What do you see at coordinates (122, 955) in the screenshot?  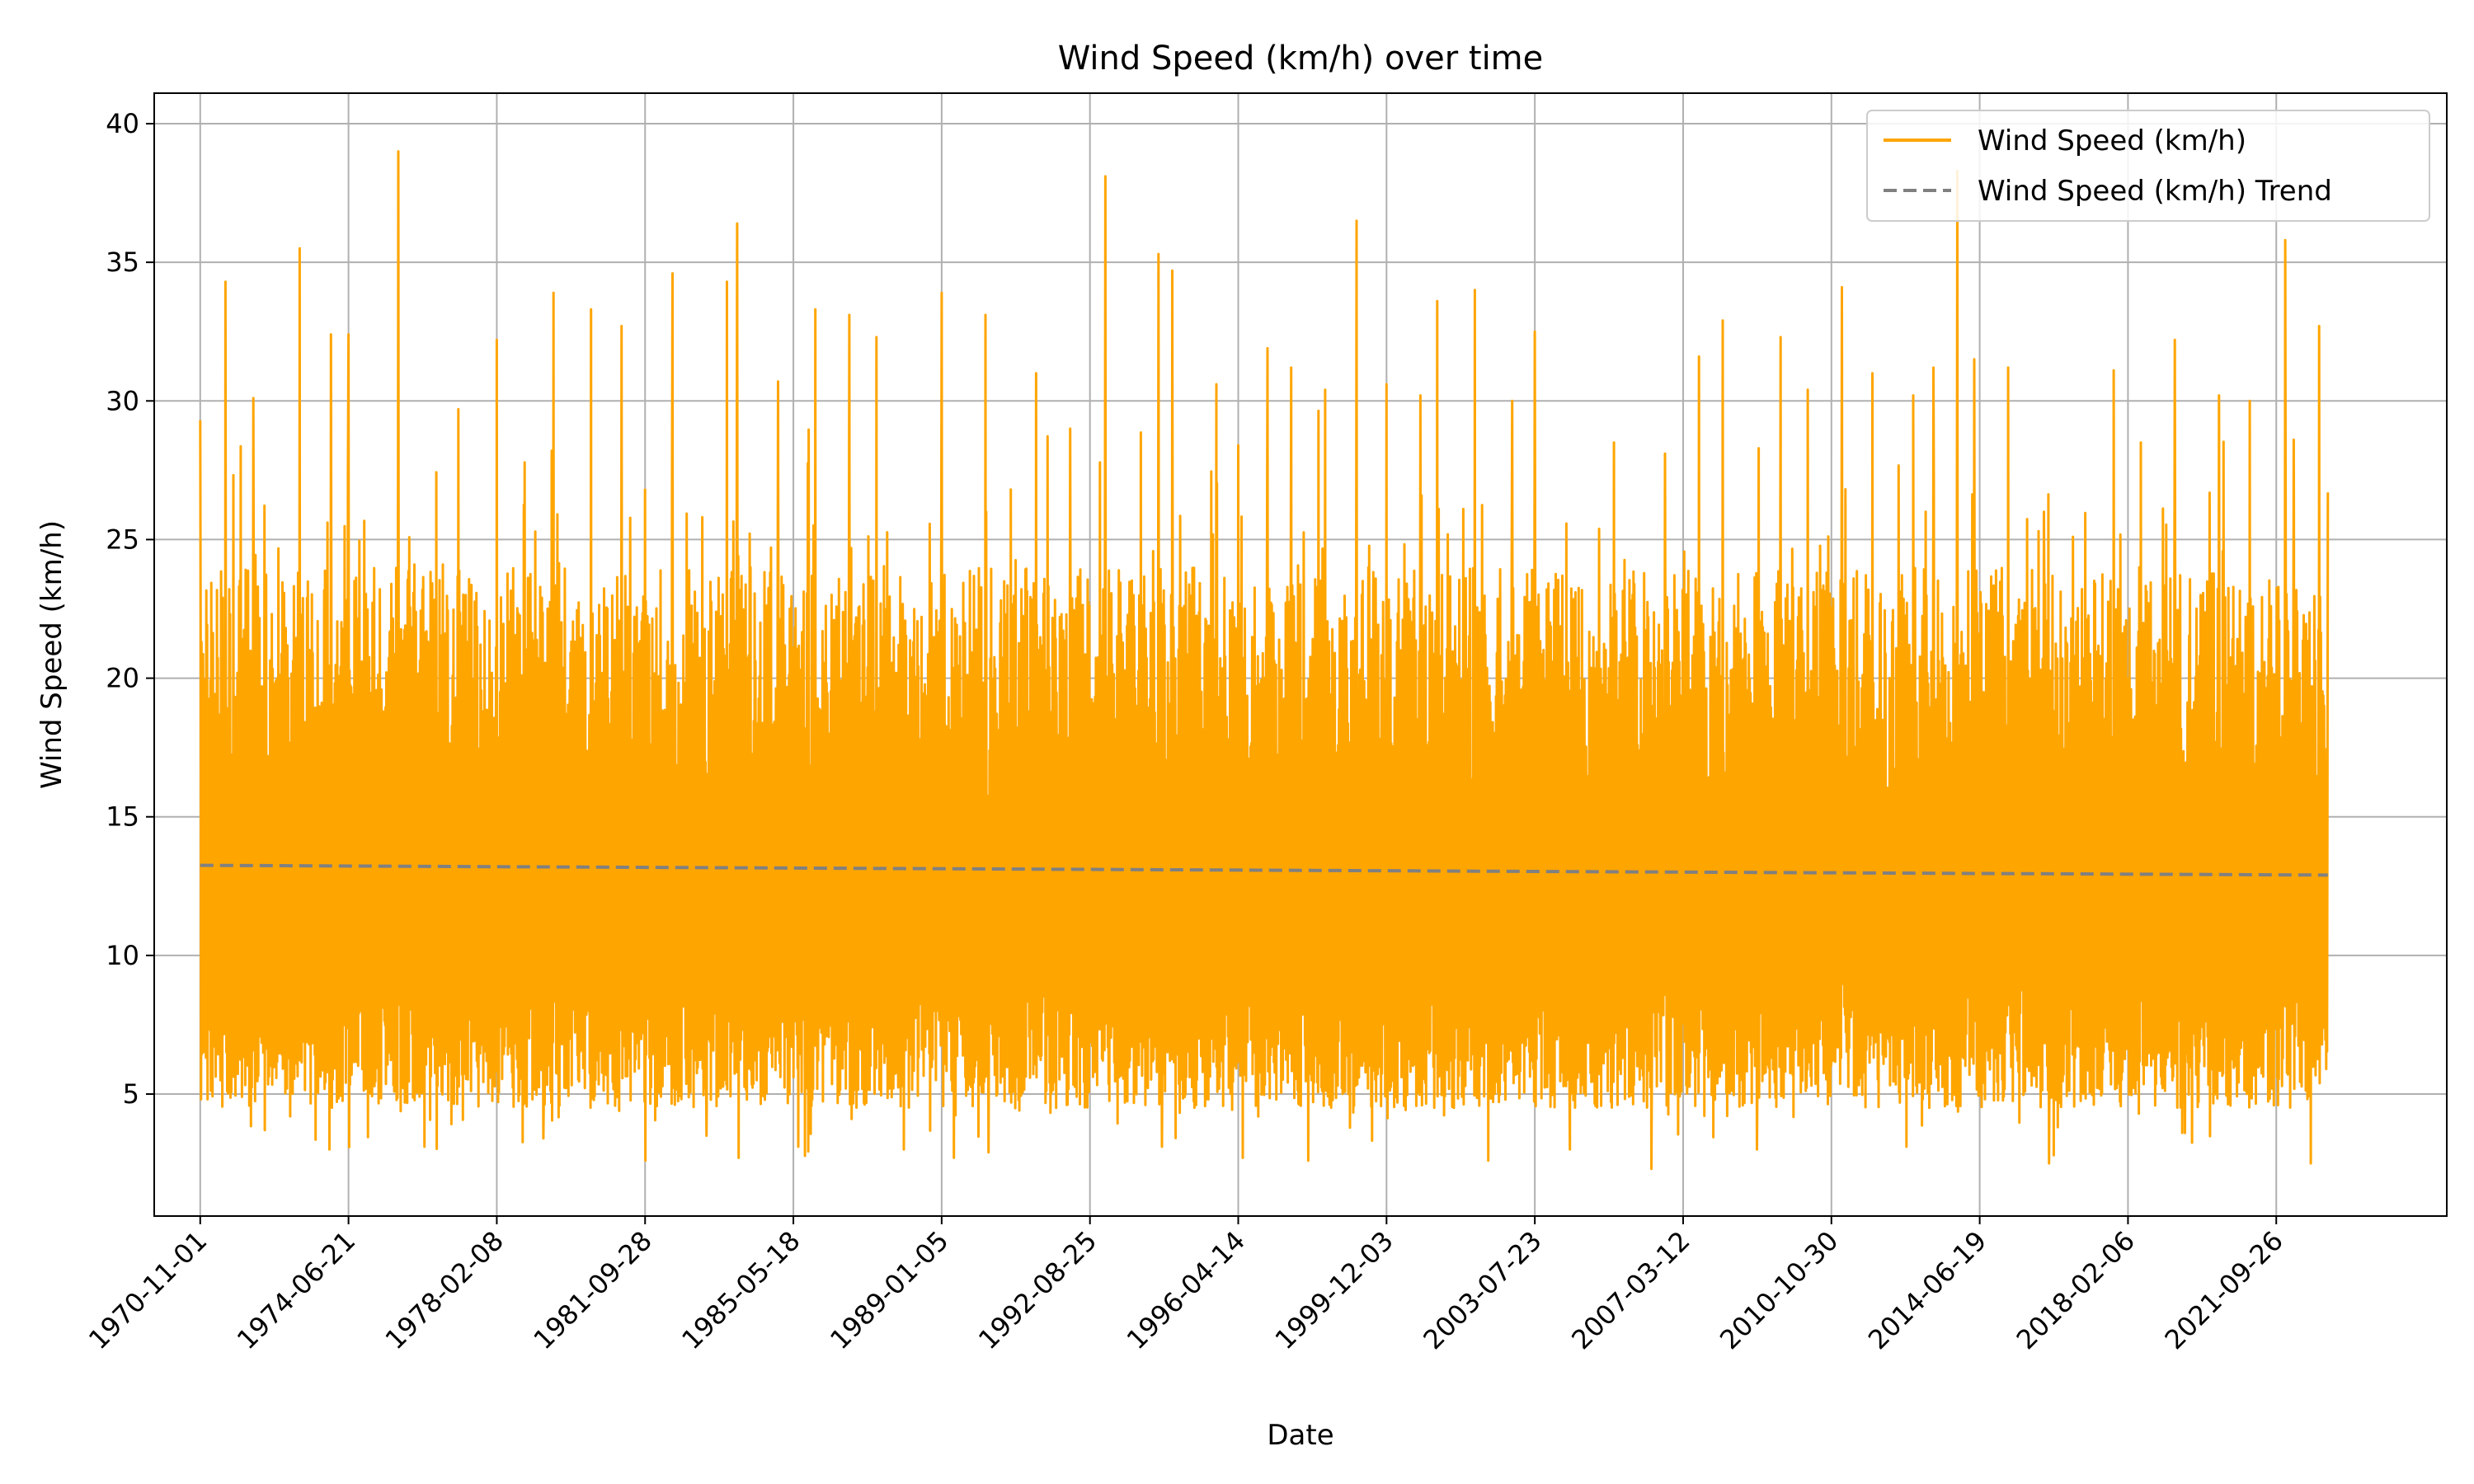 I see `y-tick-label: 10` at bounding box center [122, 955].